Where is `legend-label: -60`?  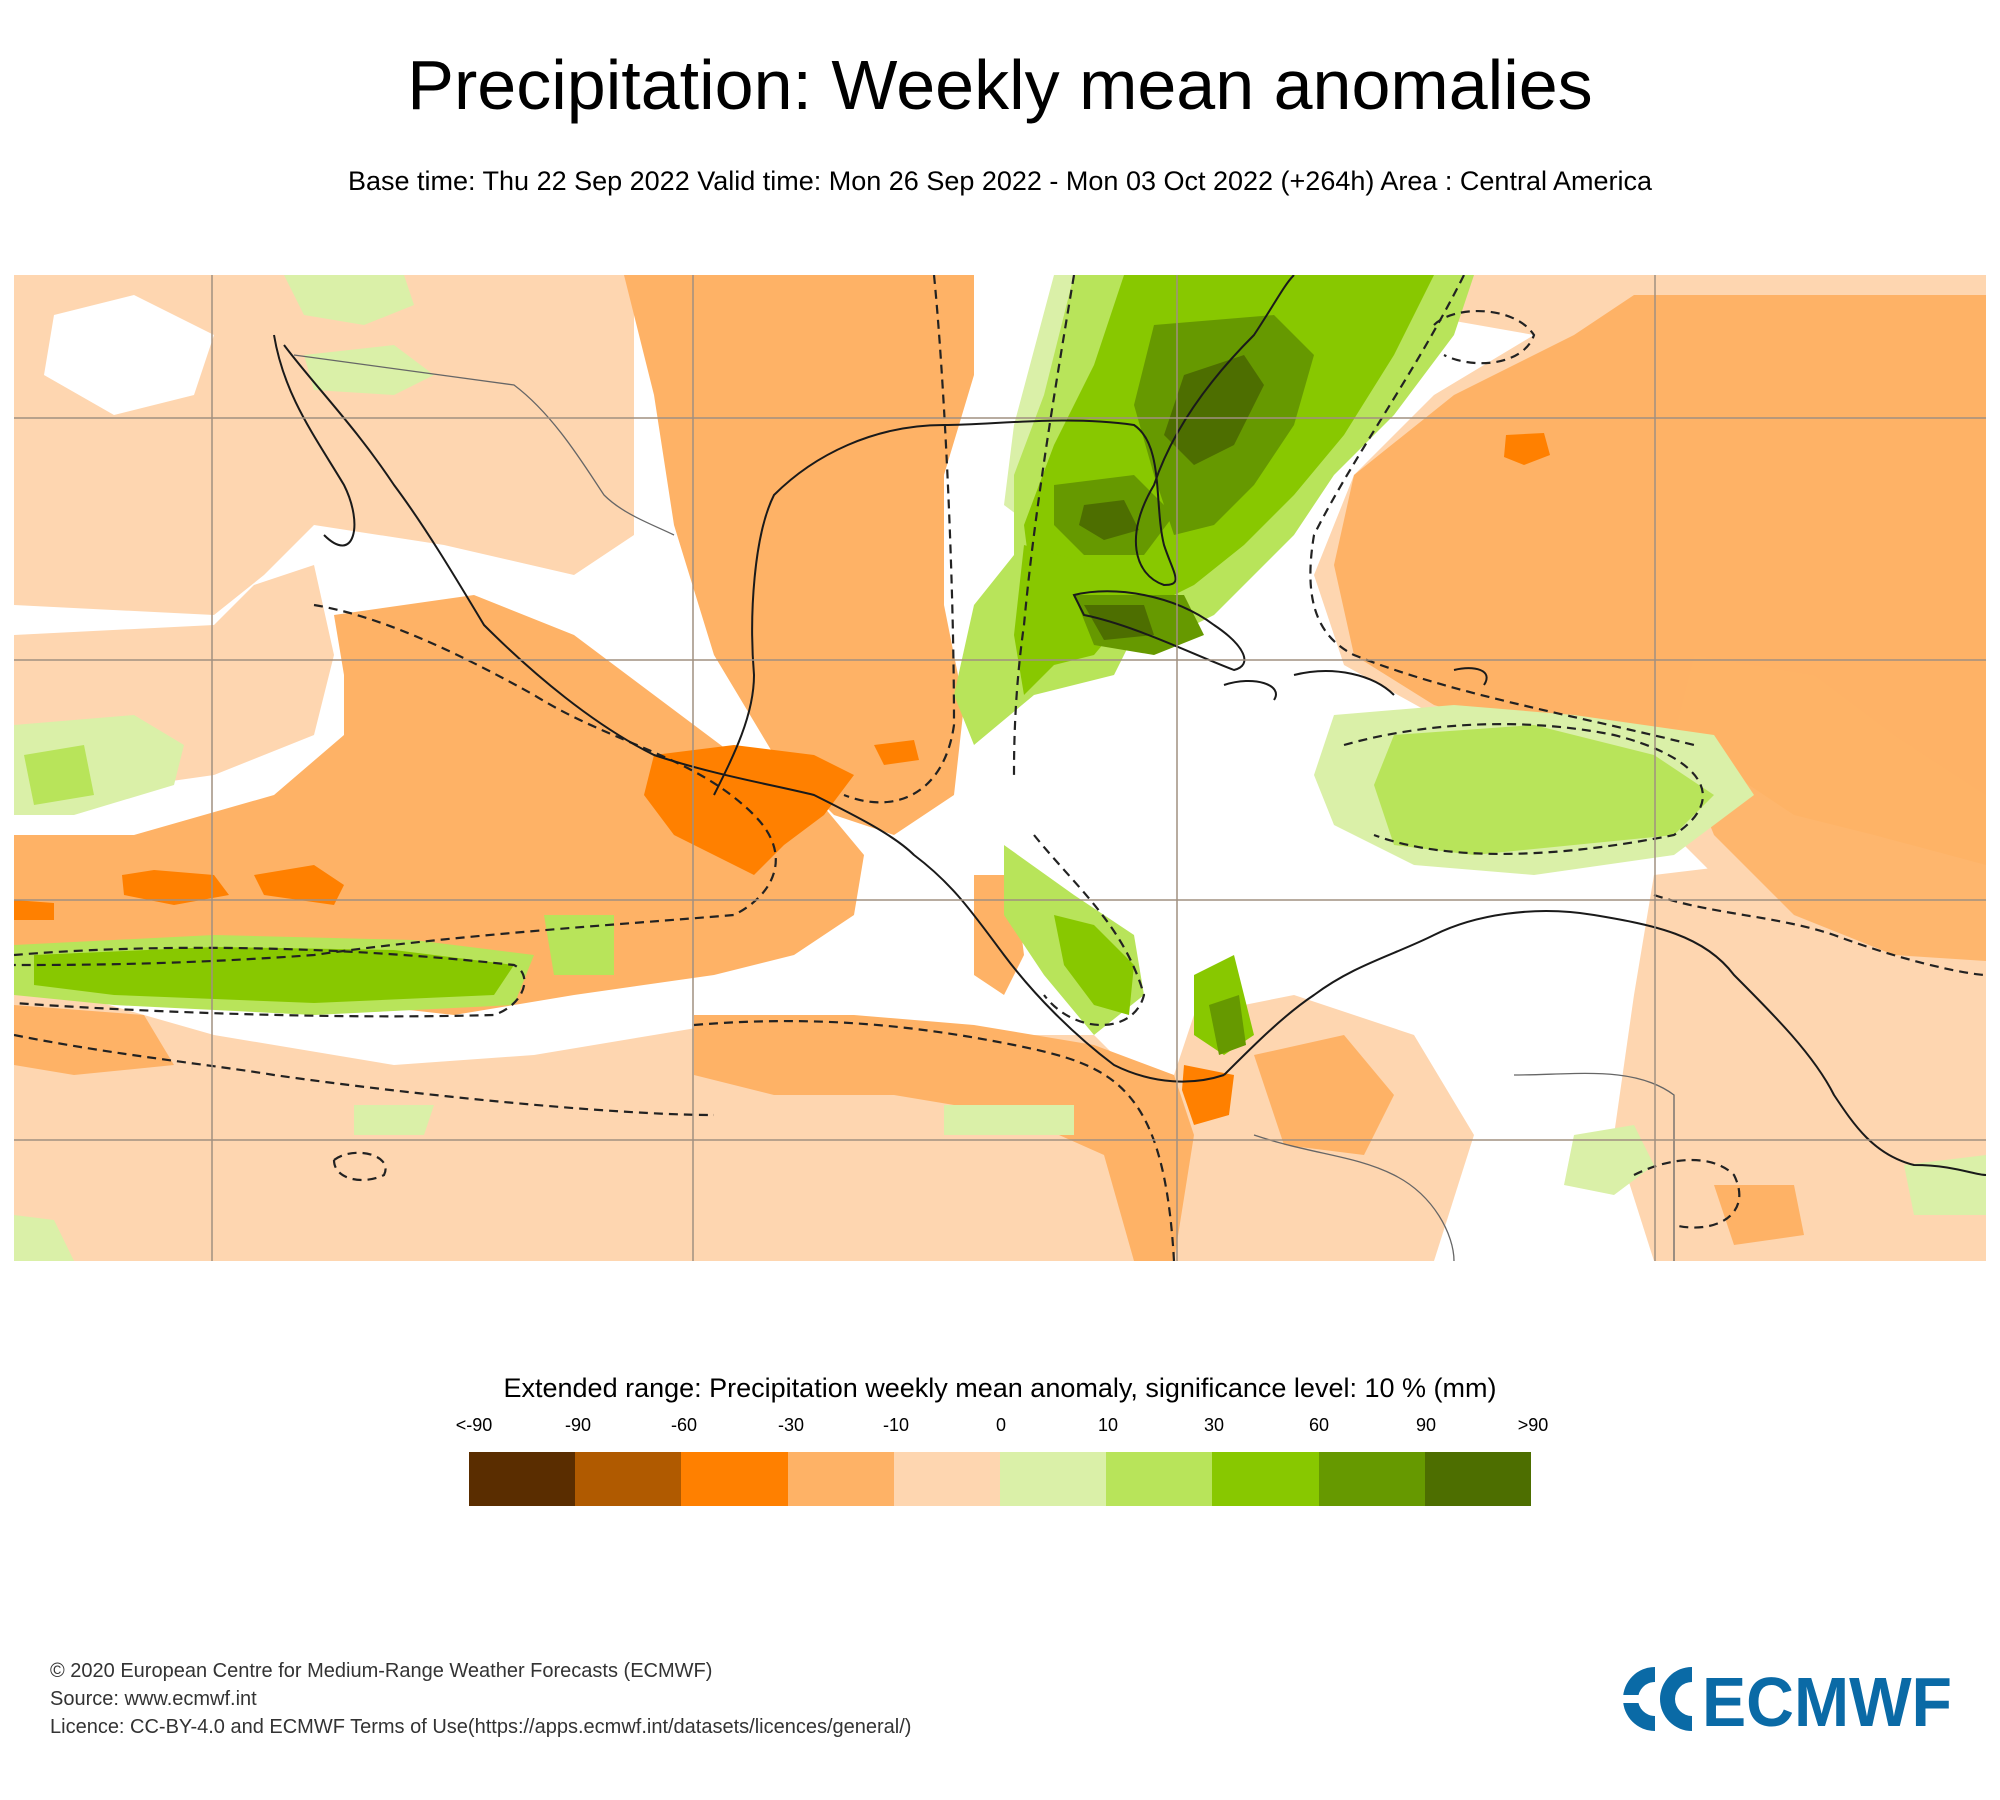
legend-label: -60 is located at coordinates (684, 1425).